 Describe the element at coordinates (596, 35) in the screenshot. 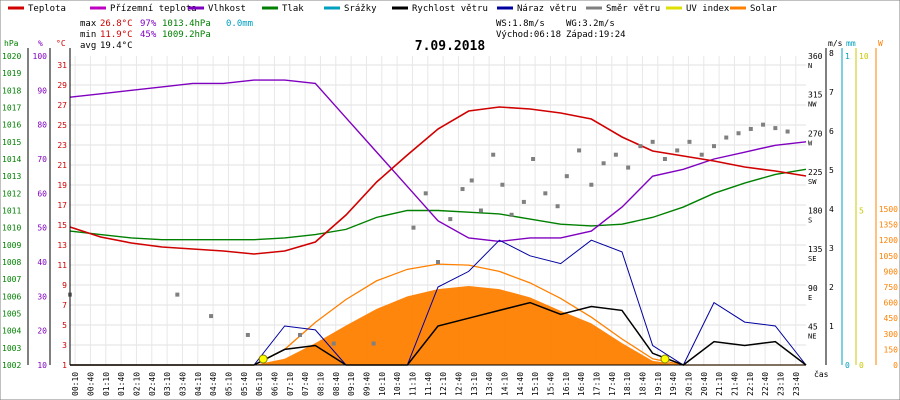

I see `info-sunset: Západ:19:24` at that location.